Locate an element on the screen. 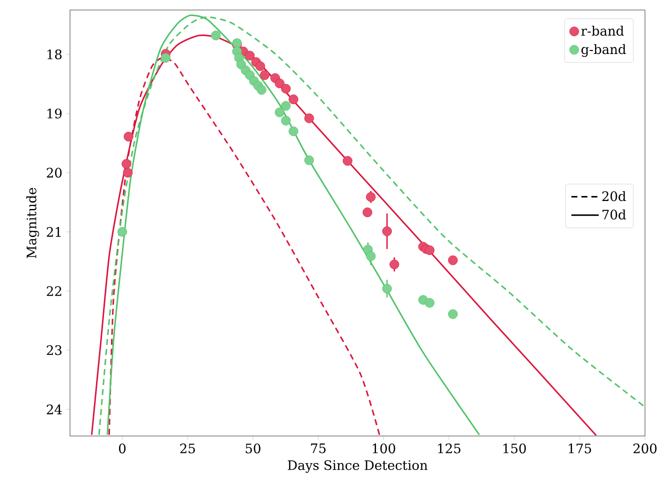 The image size is (665, 493). y-tick-label: 20 is located at coordinates (54, 173).